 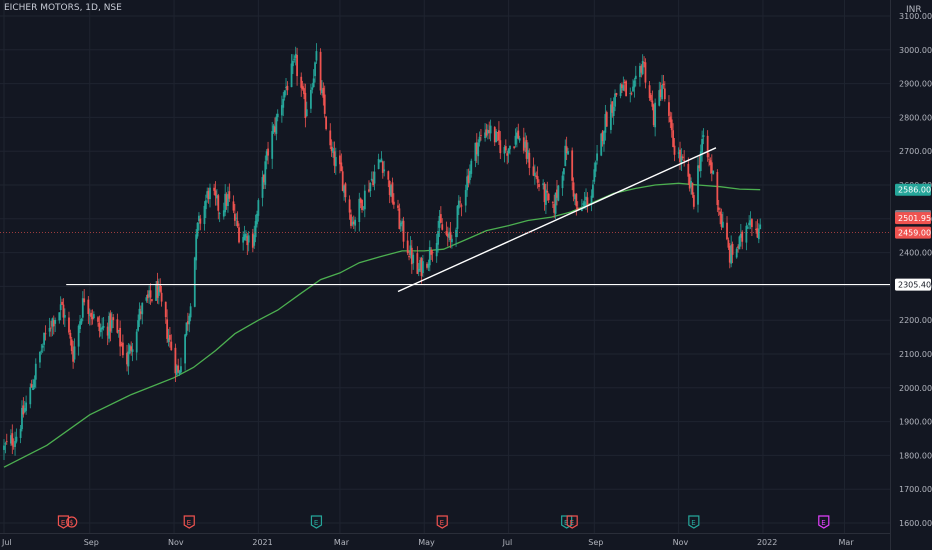 I want to click on event-markers: E $ E E E E E E E, so click(x=443, y=522).